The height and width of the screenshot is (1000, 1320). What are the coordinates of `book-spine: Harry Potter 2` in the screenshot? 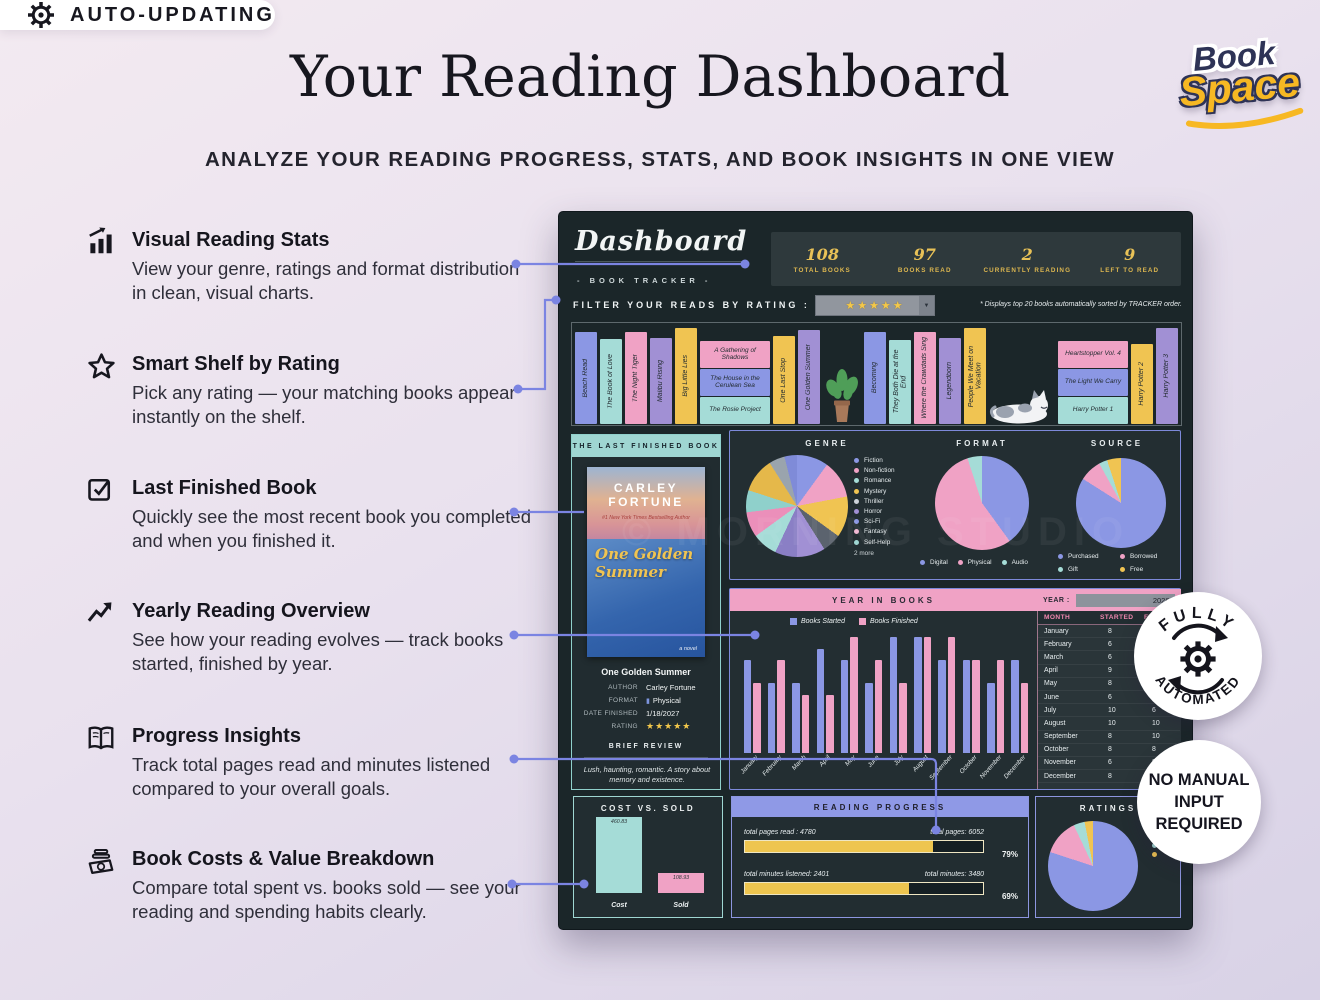 It's located at (1141, 384).